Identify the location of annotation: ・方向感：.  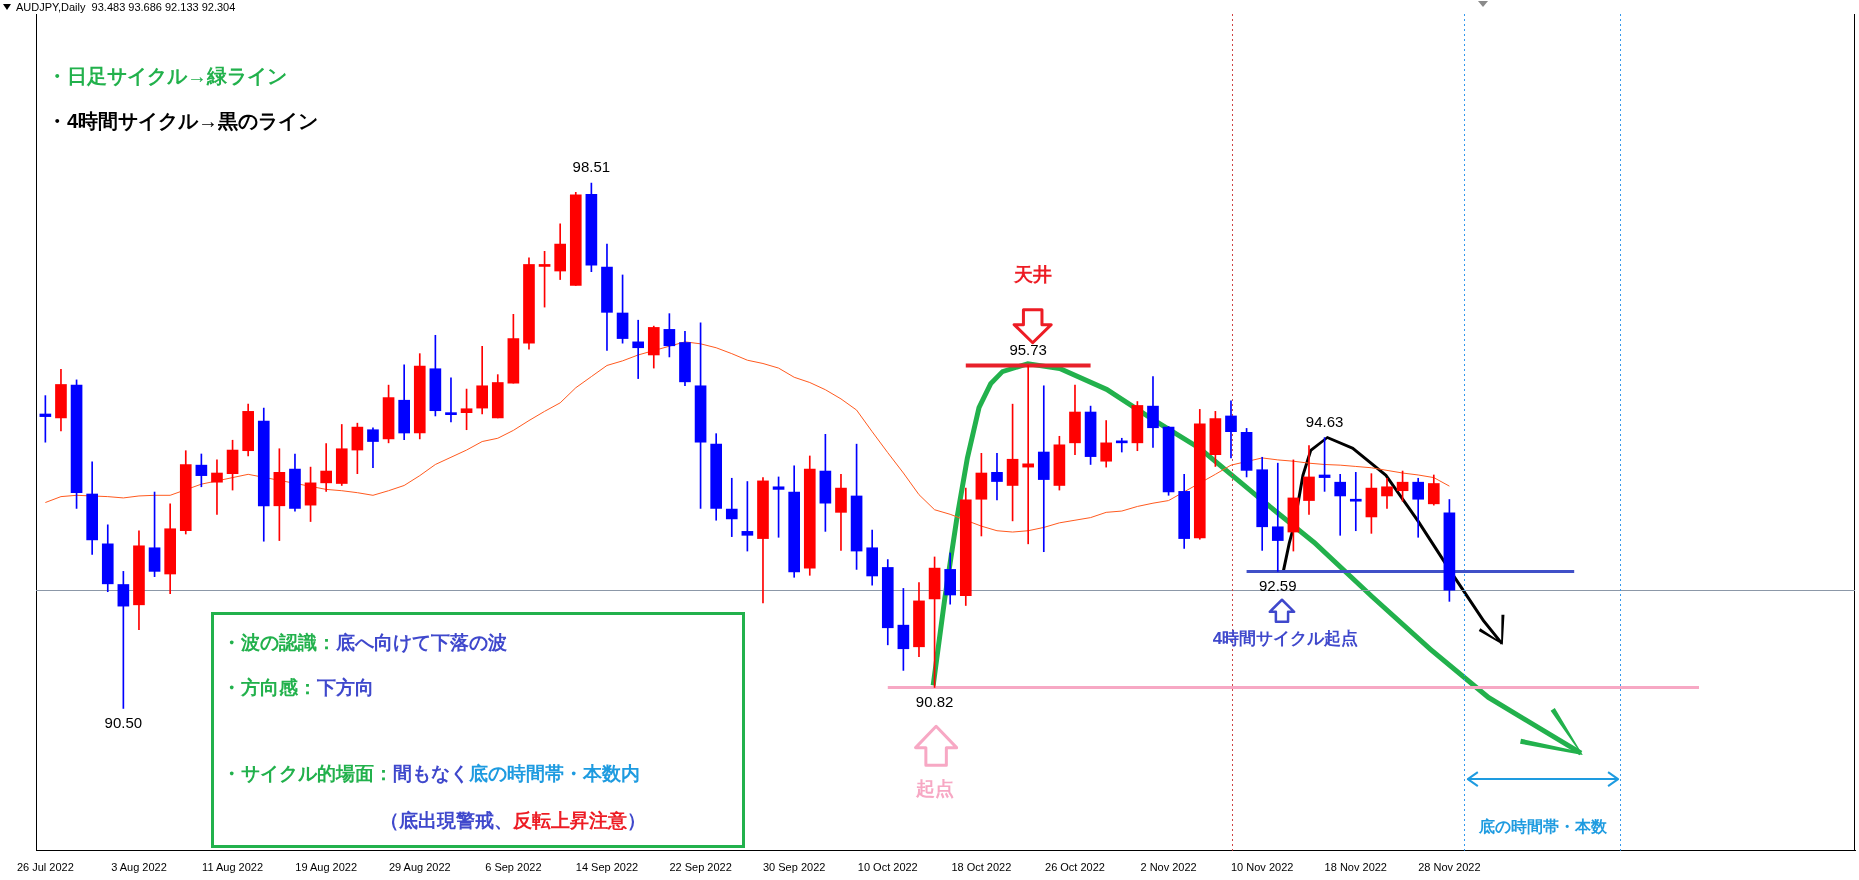
(269, 687).